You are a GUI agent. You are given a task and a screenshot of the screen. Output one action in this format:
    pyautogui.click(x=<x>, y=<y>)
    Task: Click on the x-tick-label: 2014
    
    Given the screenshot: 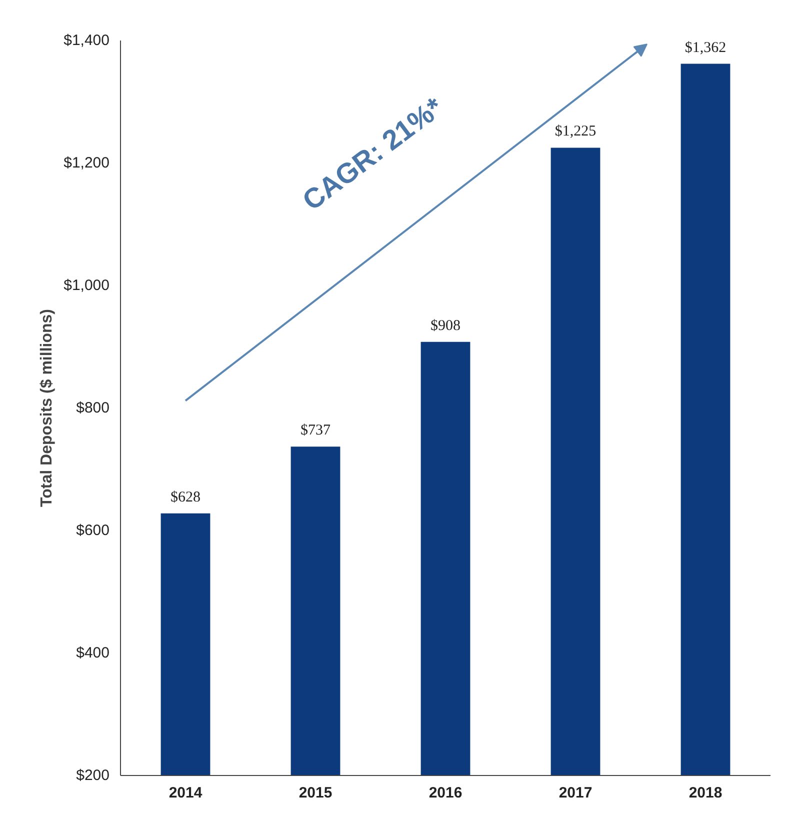 What is the action you would take?
    pyautogui.click(x=185, y=793)
    